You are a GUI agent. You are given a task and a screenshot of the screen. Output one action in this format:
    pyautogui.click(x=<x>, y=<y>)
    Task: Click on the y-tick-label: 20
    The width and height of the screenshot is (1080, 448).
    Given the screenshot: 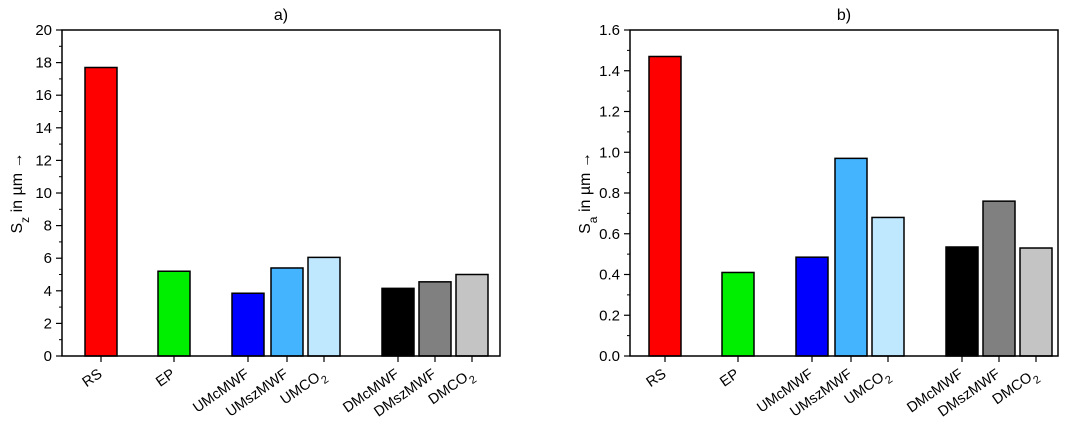 What is the action you would take?
    pyautogui.click(x=43, y=30)
    